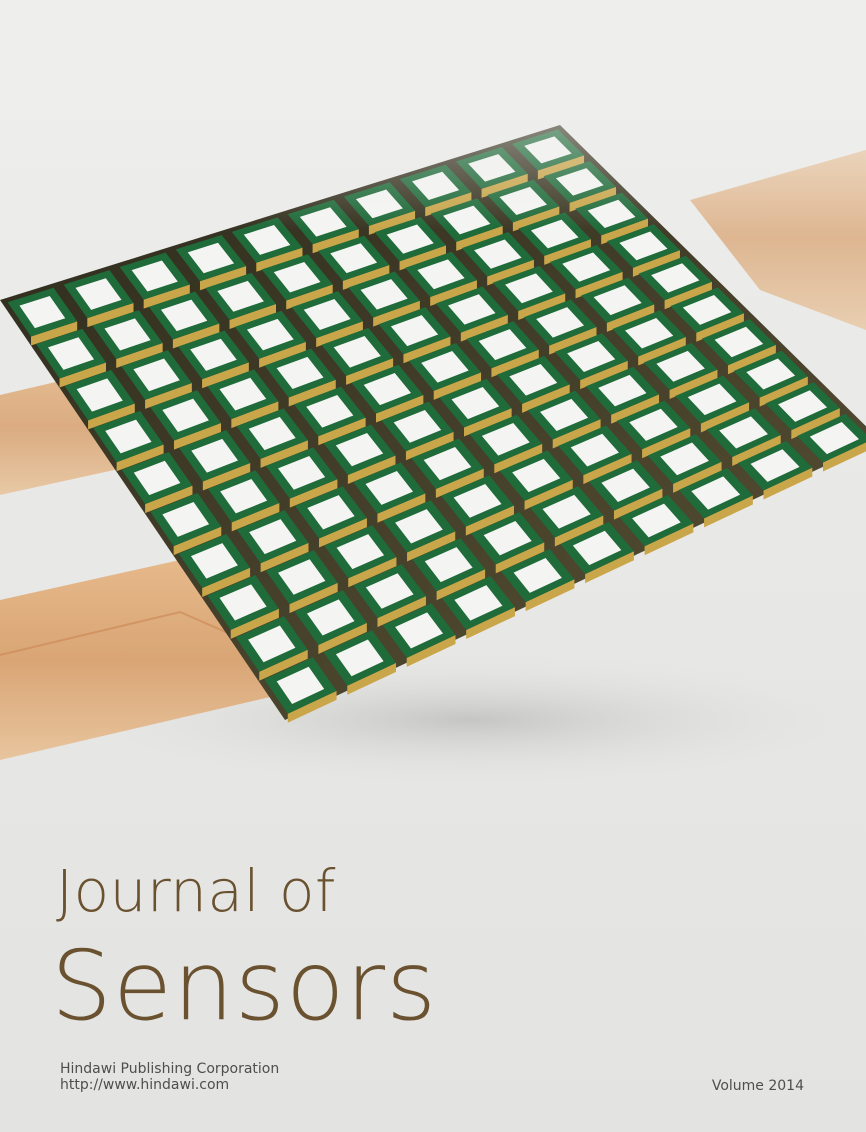  I want to click on volume-label: Volume 2014, so click(757, 1086).